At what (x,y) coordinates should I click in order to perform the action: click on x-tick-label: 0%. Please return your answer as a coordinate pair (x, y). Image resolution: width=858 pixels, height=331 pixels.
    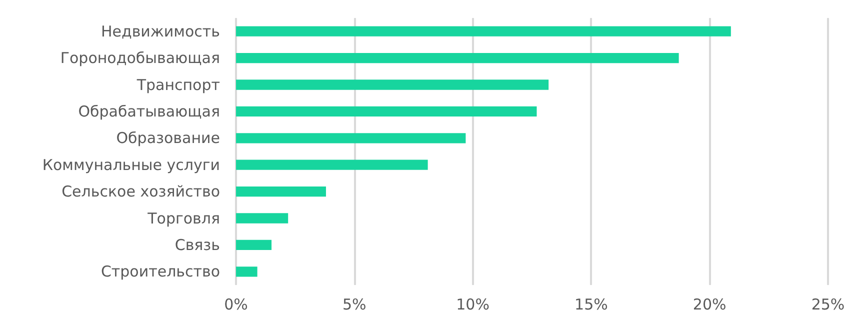
    Looking at the image, I should click on (236, 305).